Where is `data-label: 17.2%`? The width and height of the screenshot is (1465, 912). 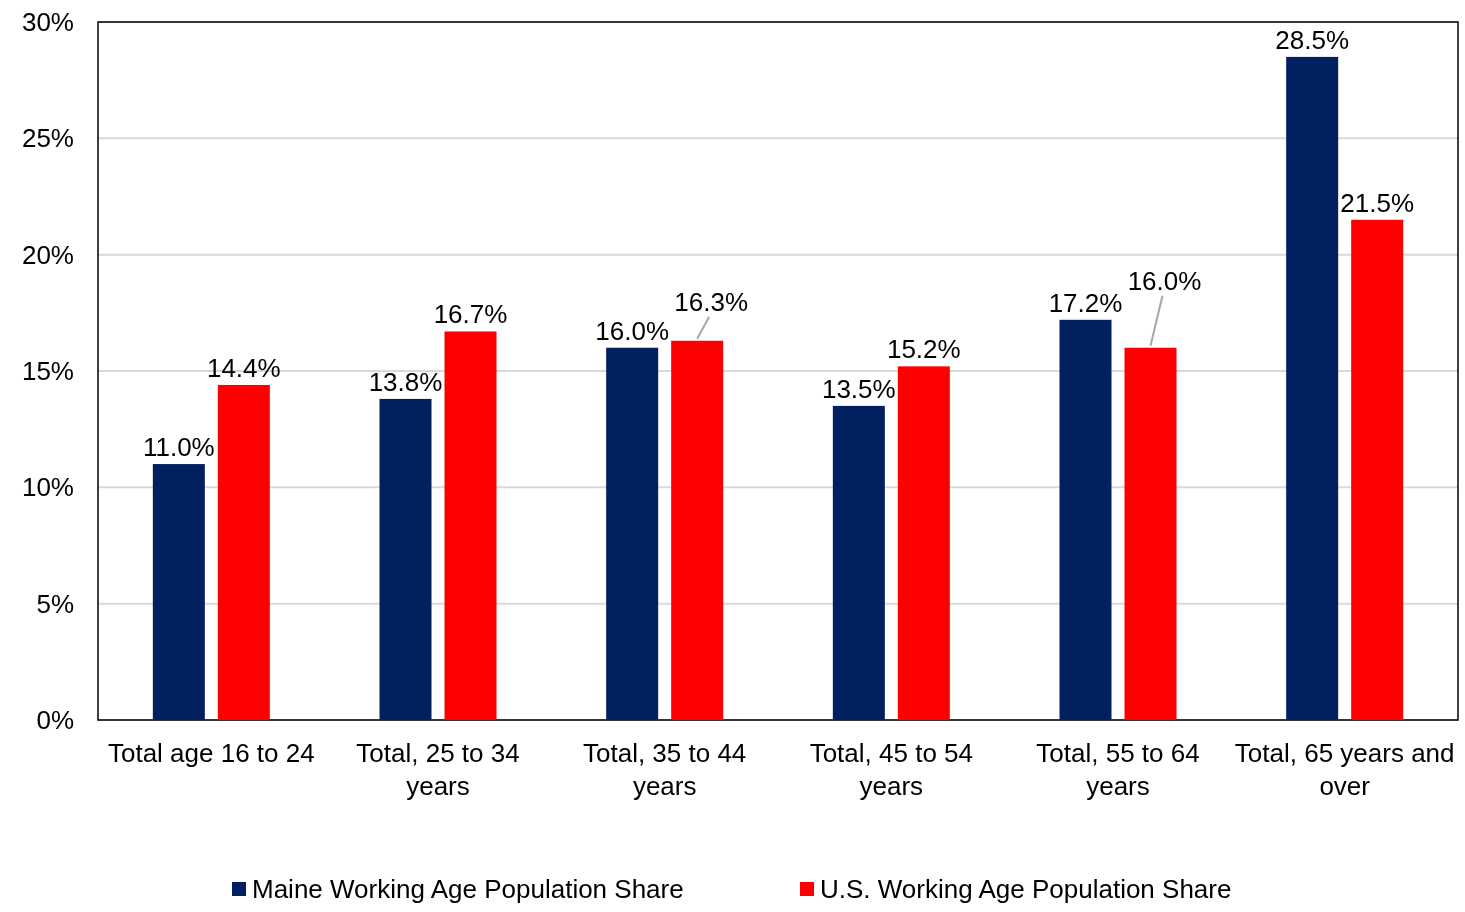 data-label: 17.2% is located at coordinates (1085, 302).